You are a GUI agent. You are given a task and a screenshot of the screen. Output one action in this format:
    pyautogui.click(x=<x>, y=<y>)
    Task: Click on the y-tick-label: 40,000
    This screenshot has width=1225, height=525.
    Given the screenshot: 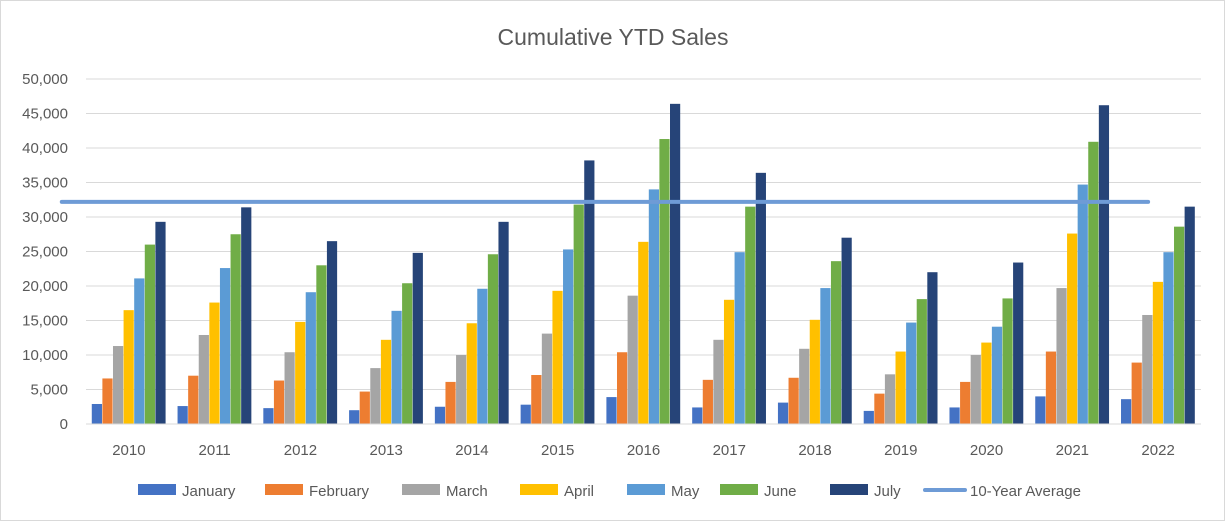 What is the action you would take?
    pyautogui.click(x=45, y=148)
    